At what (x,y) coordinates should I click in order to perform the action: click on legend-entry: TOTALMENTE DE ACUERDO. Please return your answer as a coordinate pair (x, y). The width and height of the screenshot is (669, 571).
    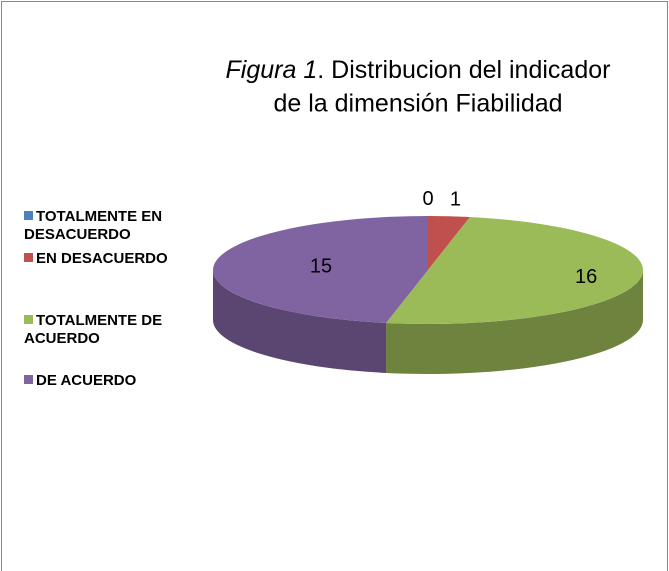
    Looking at the image, I should click on (124, 330).